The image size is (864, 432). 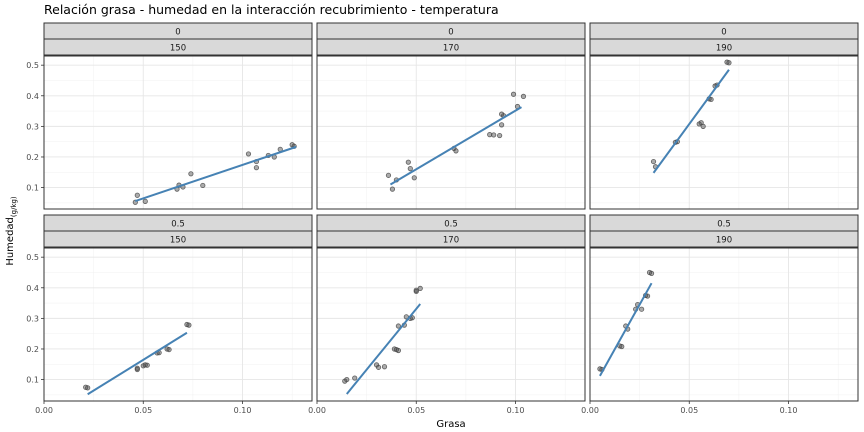 I want to click on y-axis-label: Humedad(g/kg), so click(x=11, y=231).